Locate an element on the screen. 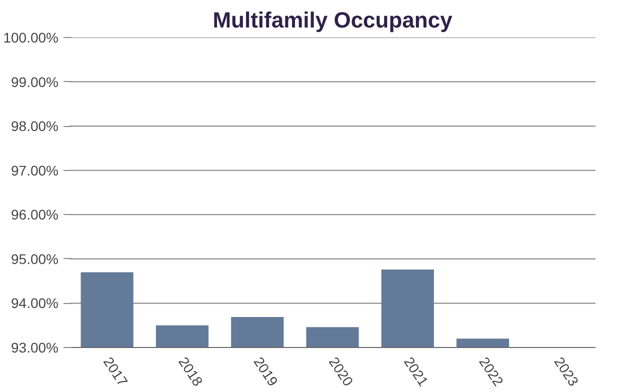 Image resolution: width=620 pixels, height=392 pixels. y-tick-label: 100.00% is located at coordinates (31, 38).